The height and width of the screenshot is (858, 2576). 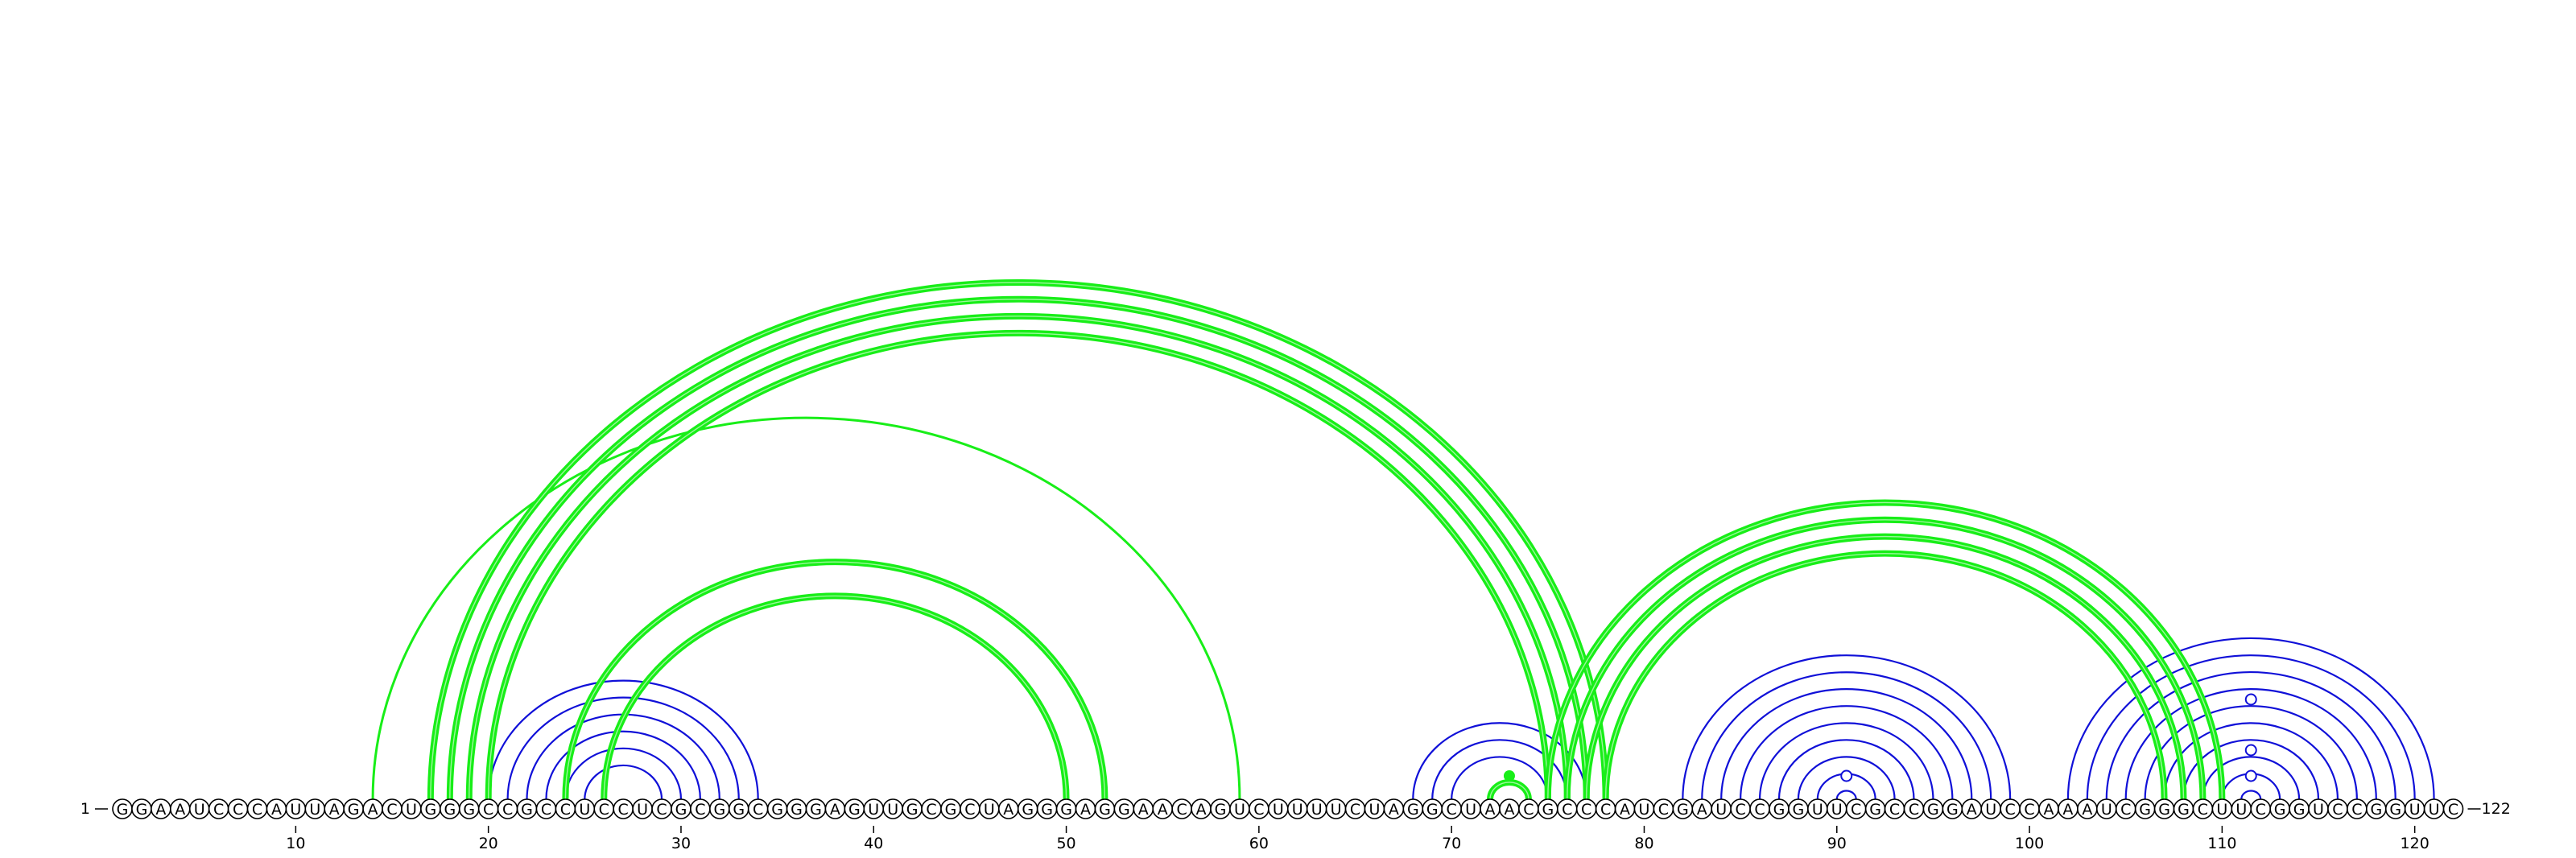 What do you see at coordinates (835, 696) in the screenshot?
I see `green-pair-arc` at bounding box center [835, 696].